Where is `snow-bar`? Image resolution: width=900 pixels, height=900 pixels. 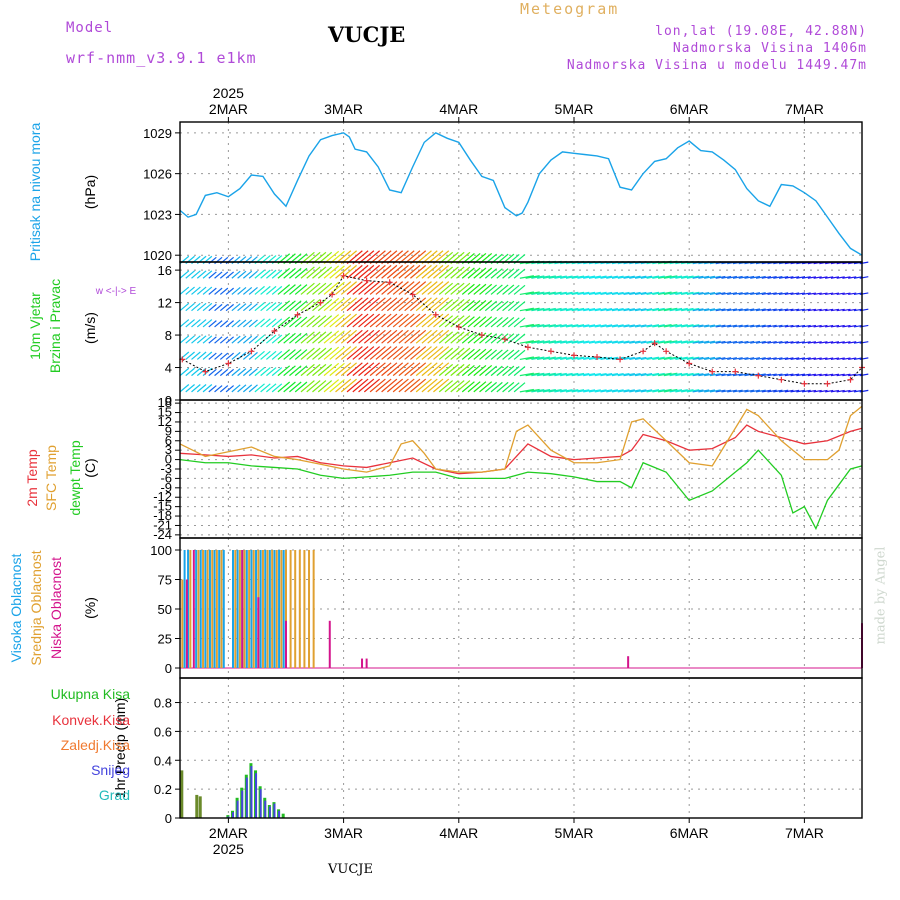 snow-bar is located at coordinates (251, 792).